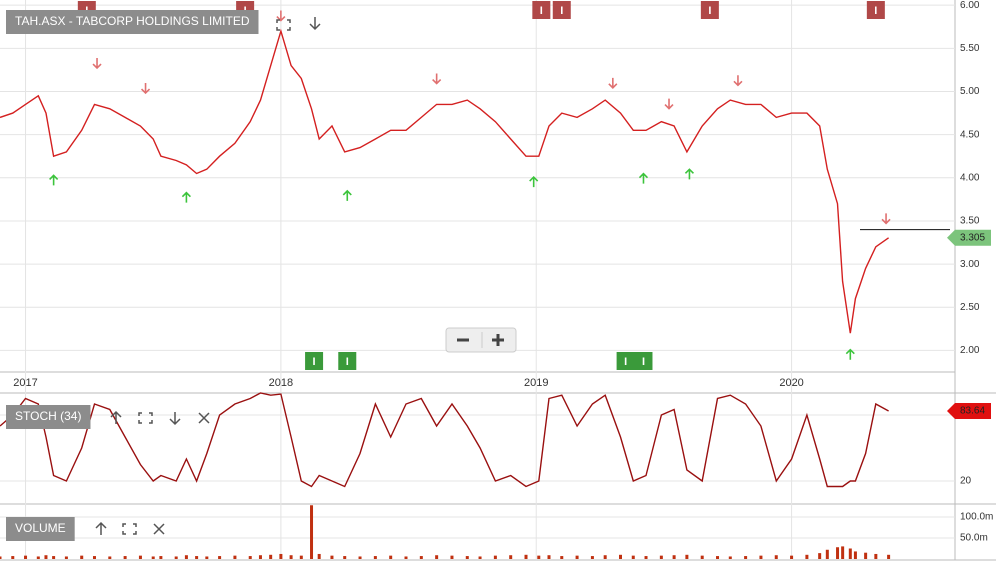 Image resolution: width=996 pixels, height=564 pixels. I want to click on y-tick-label: 20, so click(966, 481).